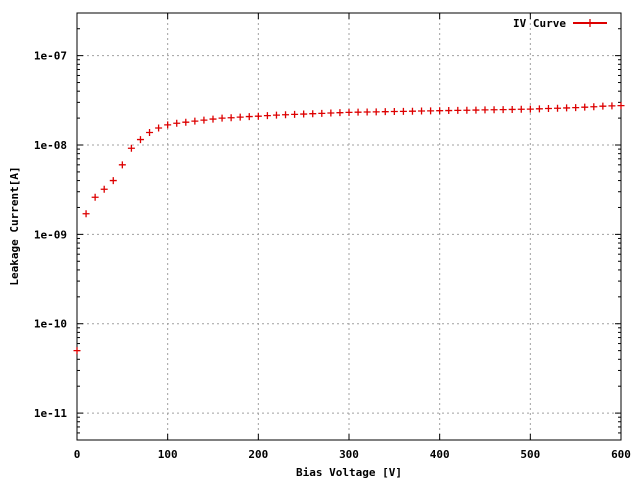  What do you see at coordinates (50, 413) in the screenshot?
I see `y-tick-label: 1e-11` at bounding box center [50, 413].